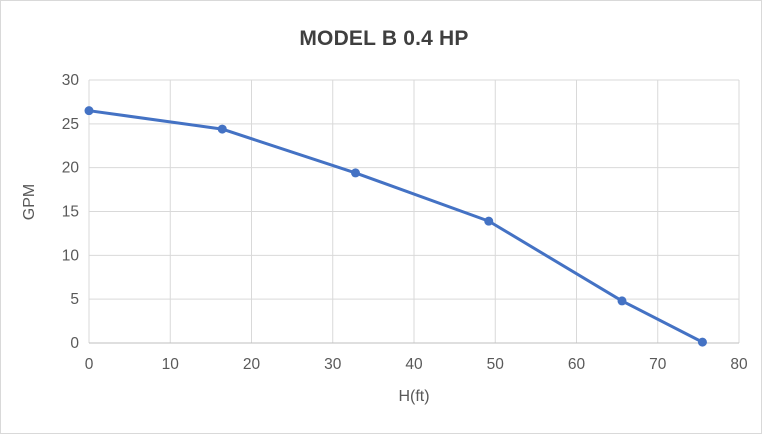  Describe the element at coordinates (577, 364) in the screenshot. I see `x-tick-label: 60` at that location.